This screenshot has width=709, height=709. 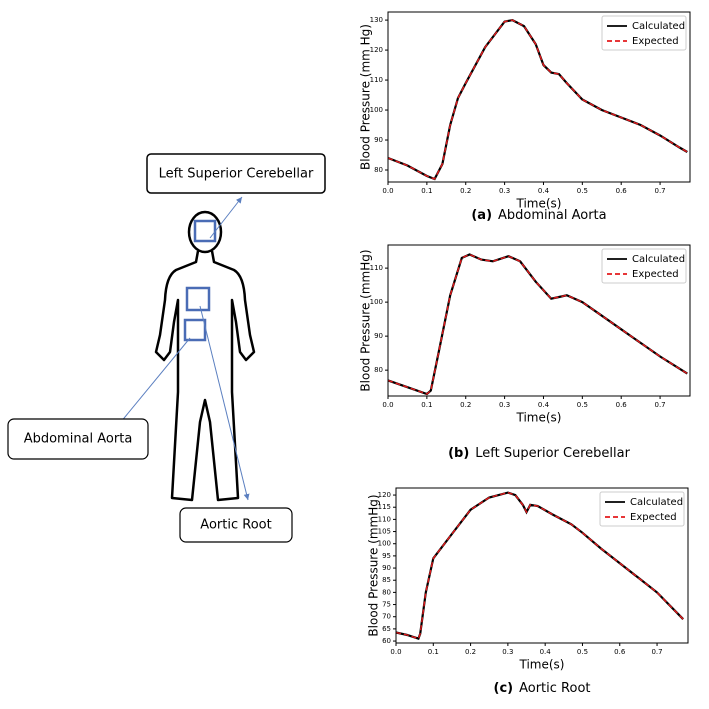 What do you see at coordinates (554, 688) in the screenshot?
I see `caption-text: Aortic Root` at bounding box center [554, 688].